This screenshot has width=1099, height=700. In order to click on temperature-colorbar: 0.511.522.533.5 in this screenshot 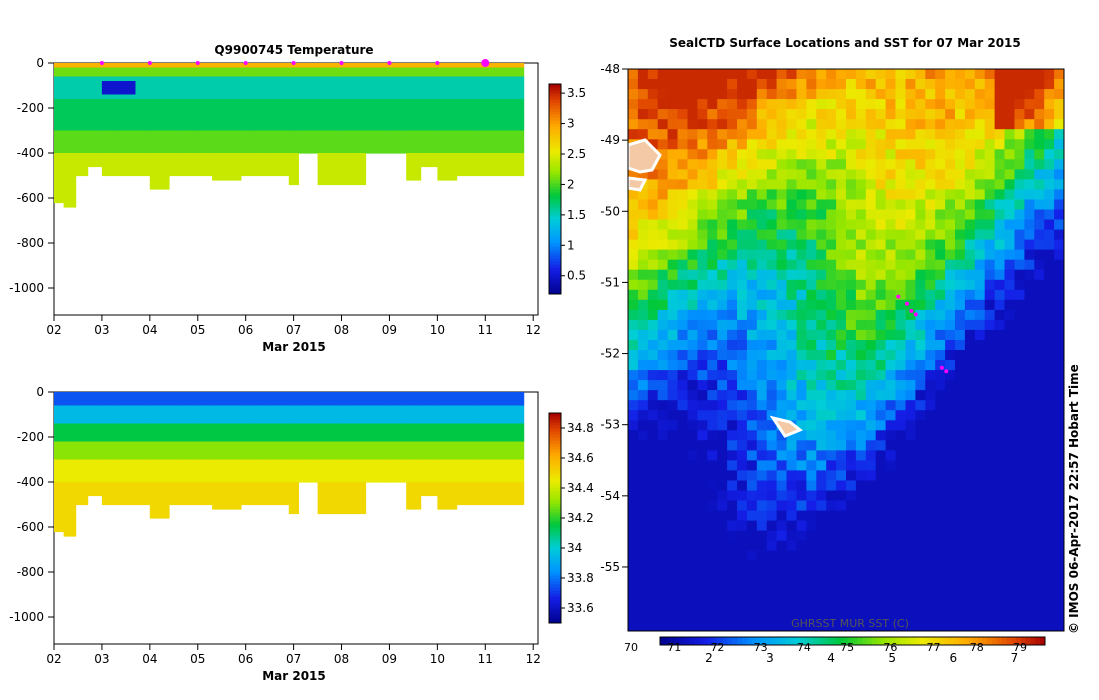, I will do `click(567, 189)`.